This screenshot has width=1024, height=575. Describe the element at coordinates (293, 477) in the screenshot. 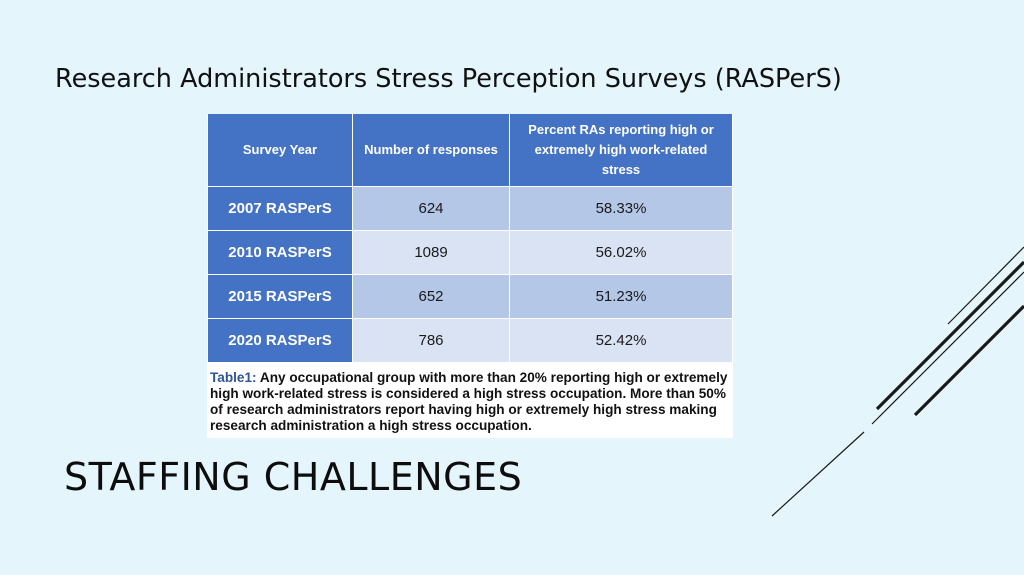

I see `slide-title: STAFFING CHALLENGES` at that location.